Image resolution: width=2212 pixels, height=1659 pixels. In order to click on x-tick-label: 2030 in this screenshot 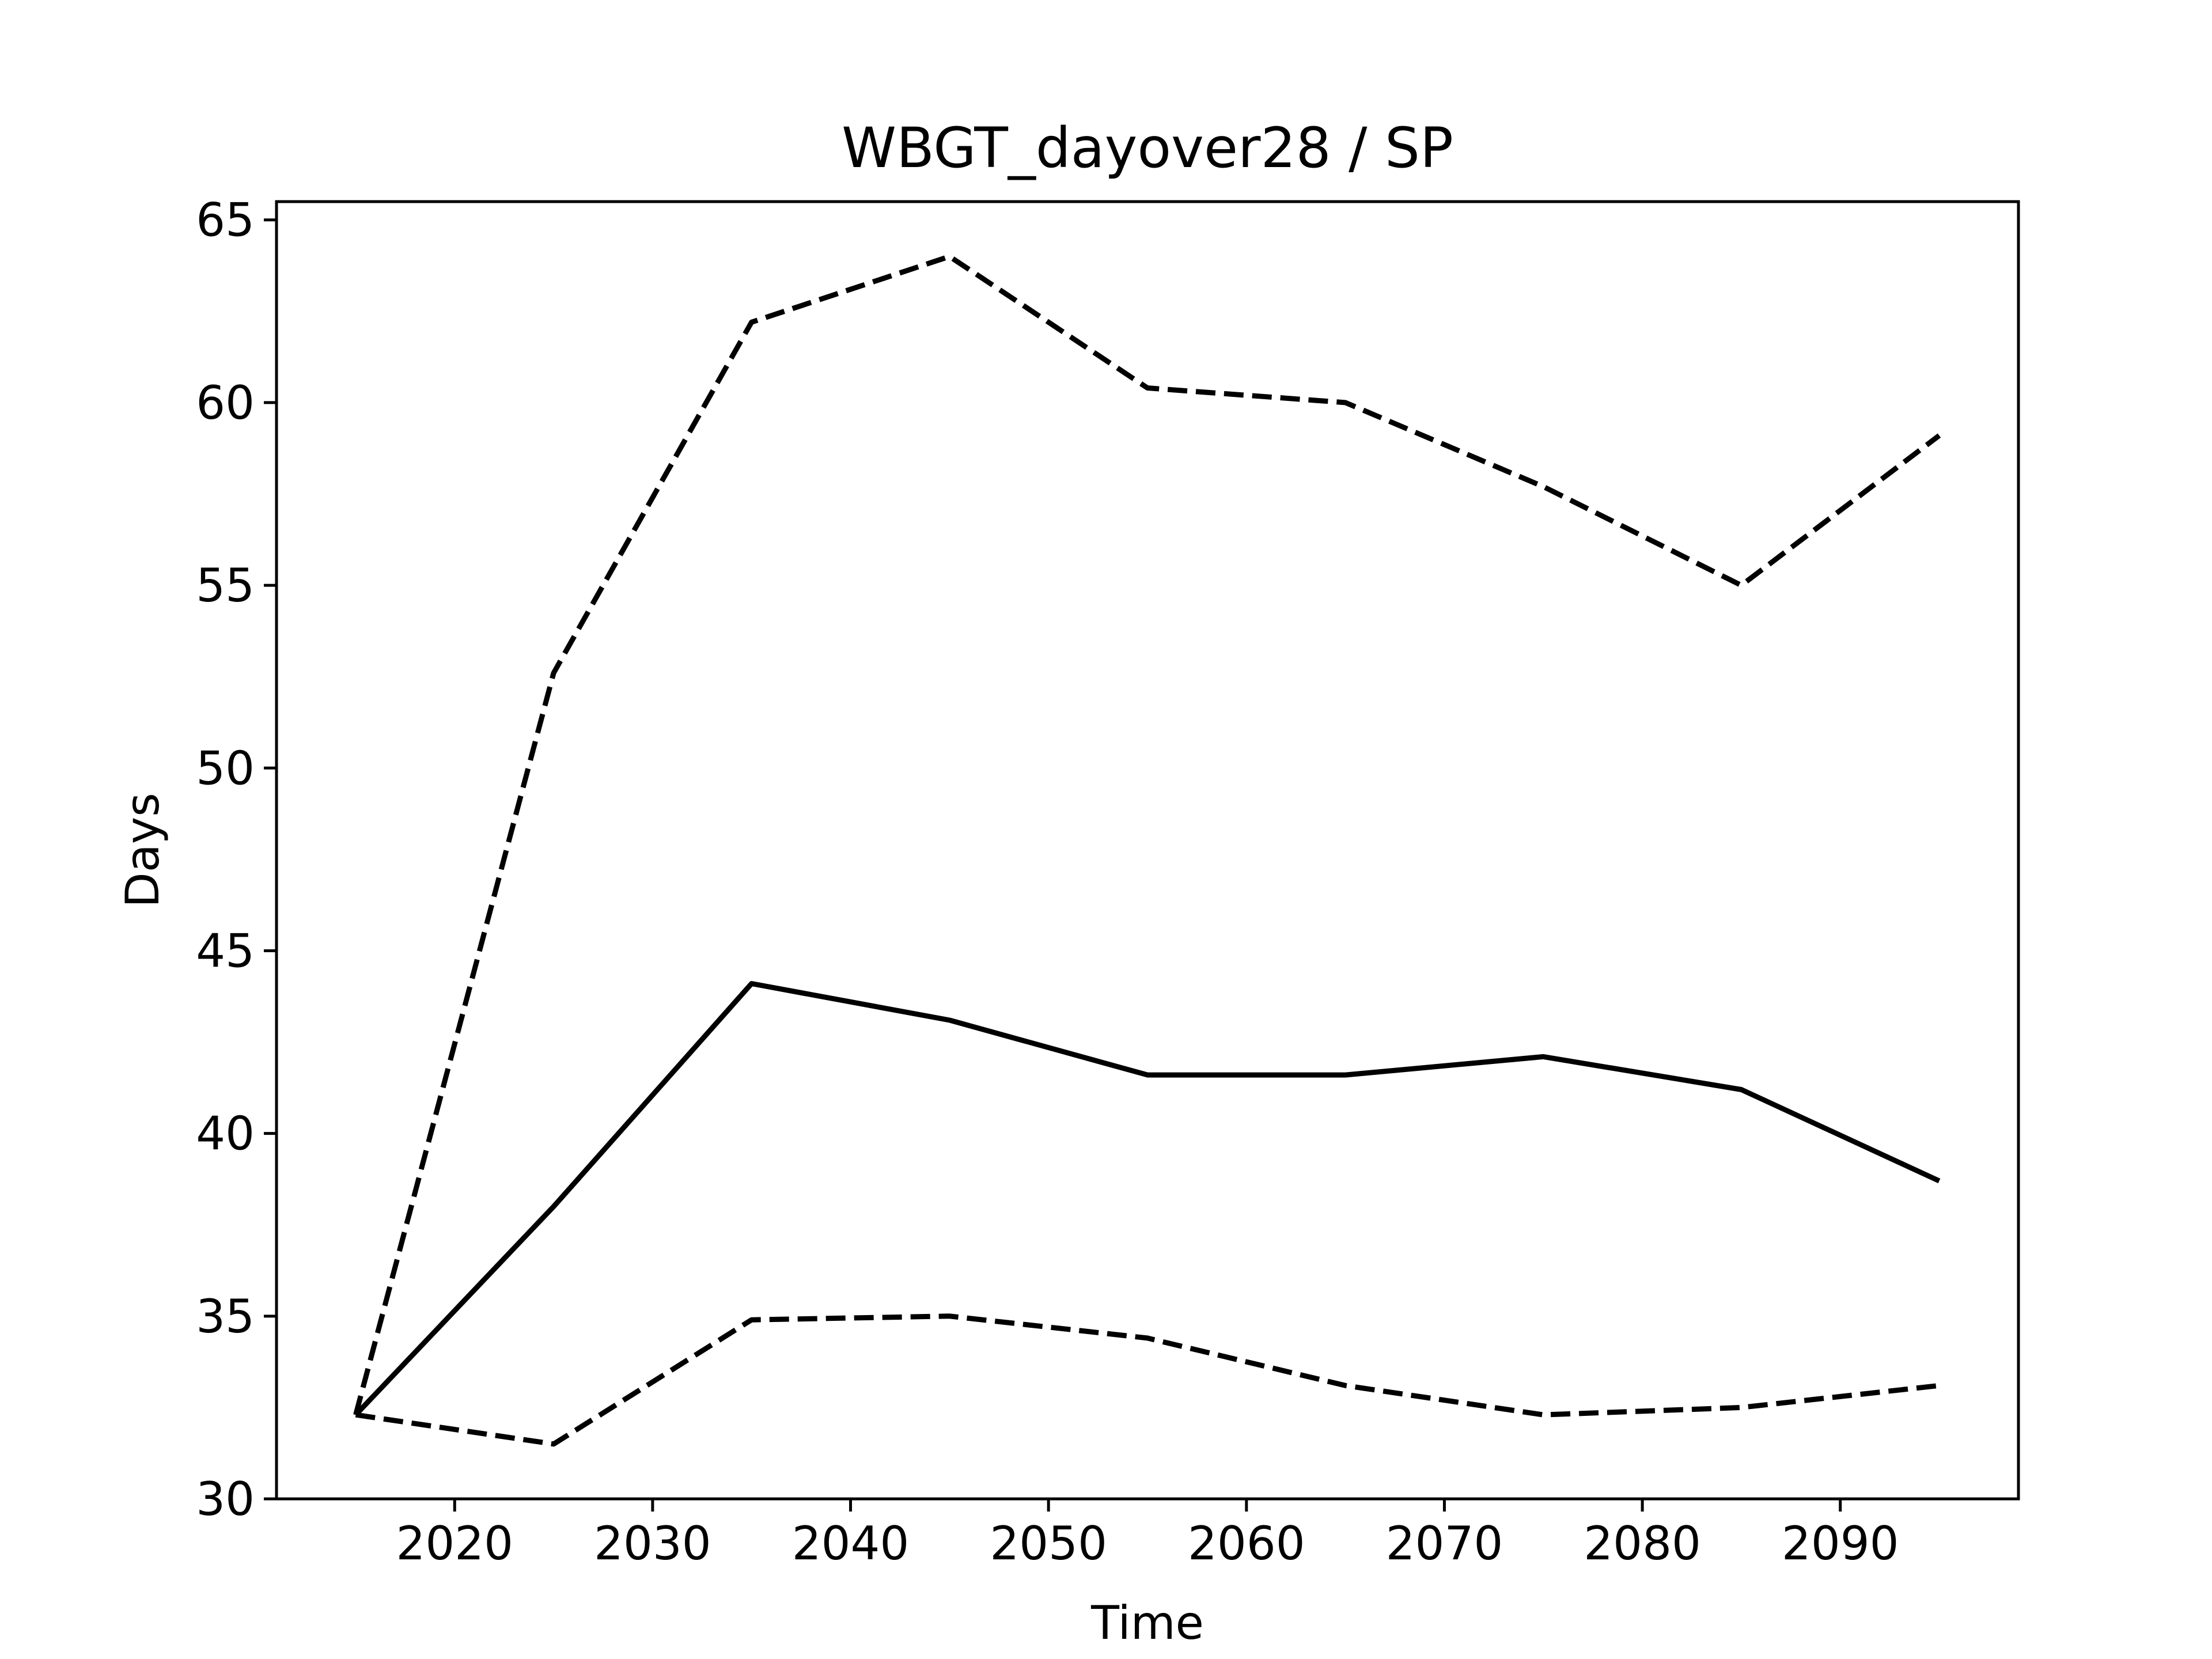, I will do `click(652, 1543)`.